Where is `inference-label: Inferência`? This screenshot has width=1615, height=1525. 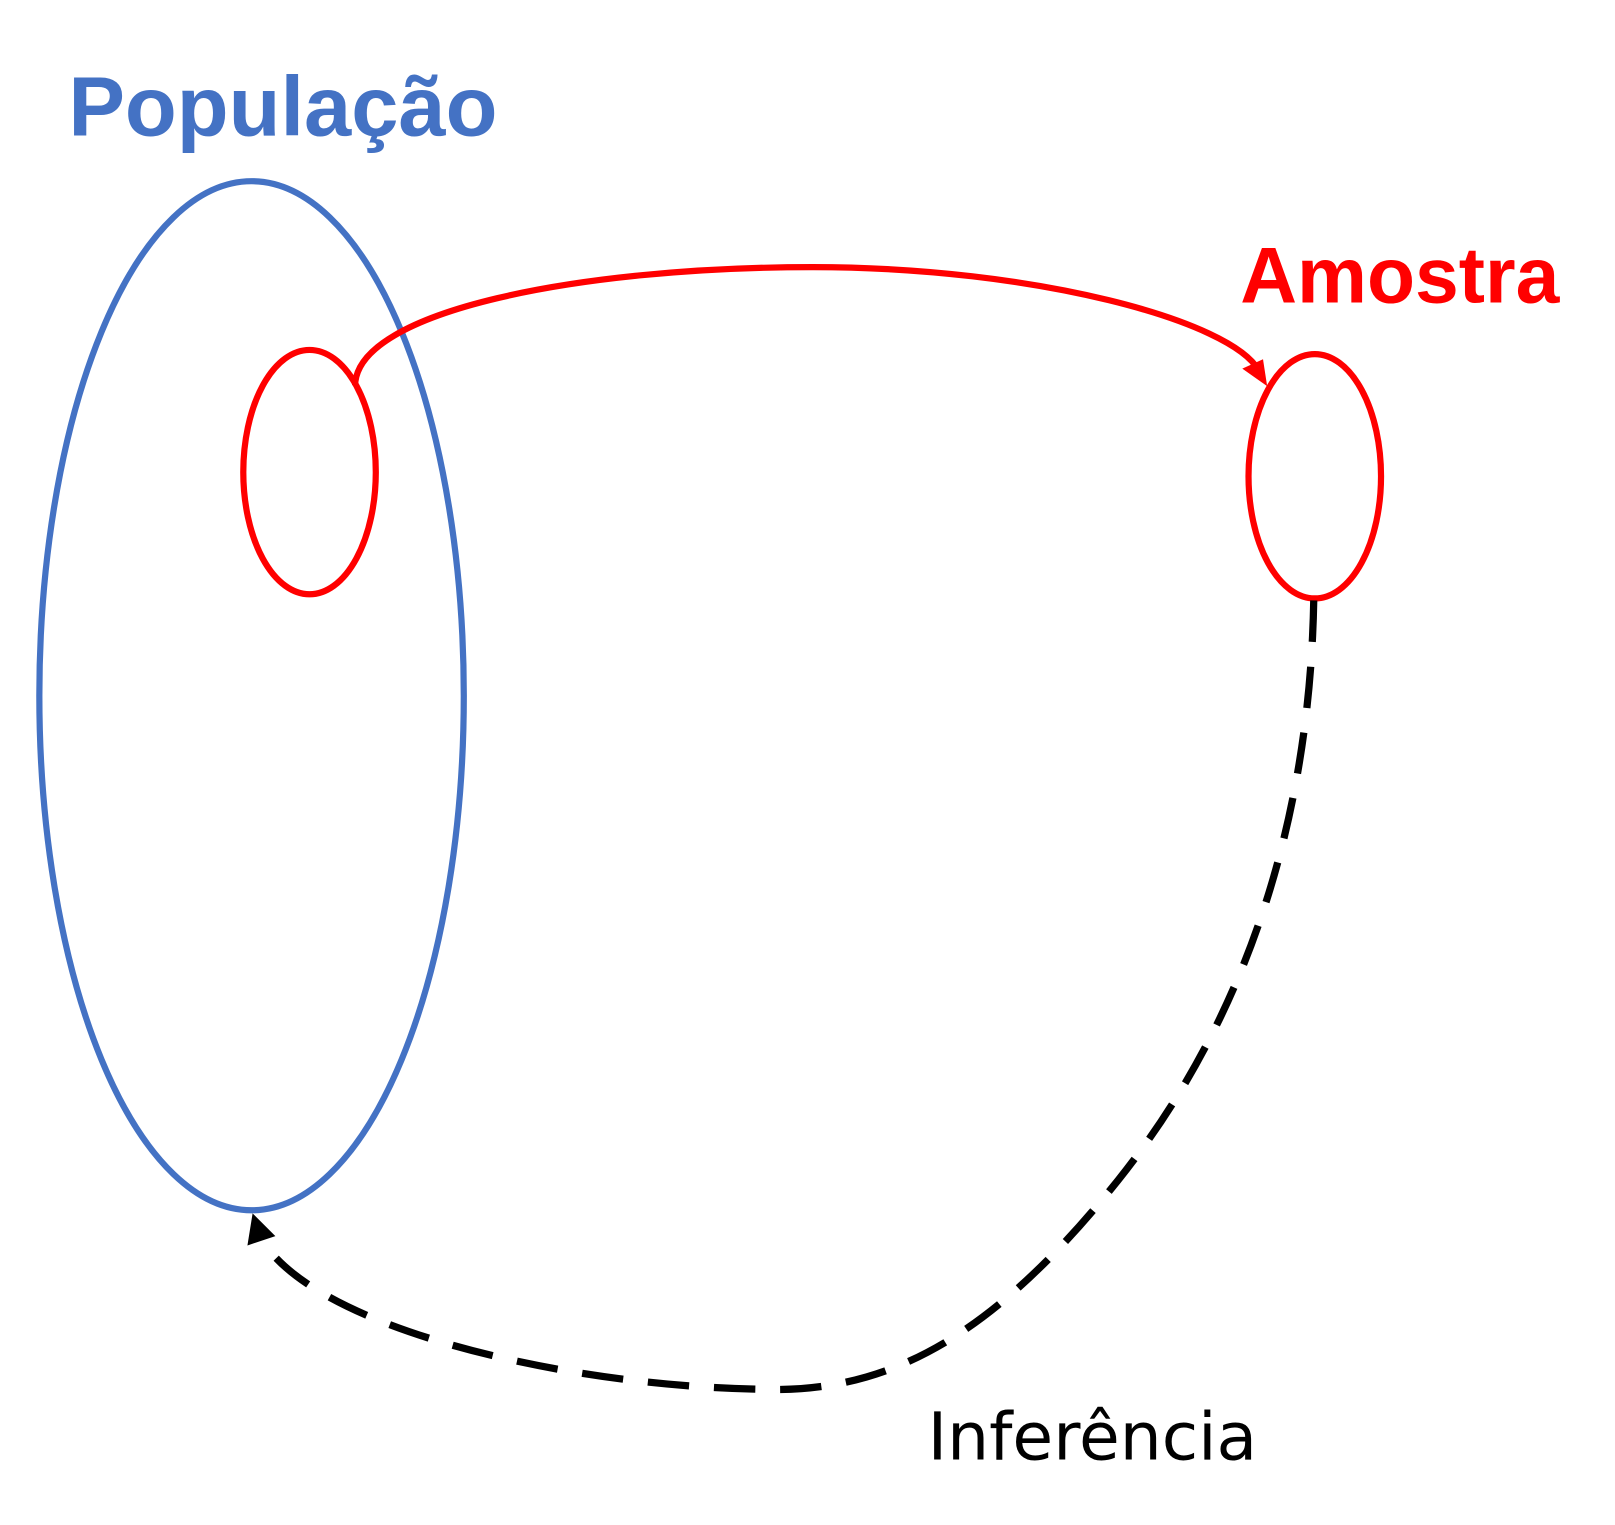 inference-label: Inferência is located at coordinates (1093, 1437).